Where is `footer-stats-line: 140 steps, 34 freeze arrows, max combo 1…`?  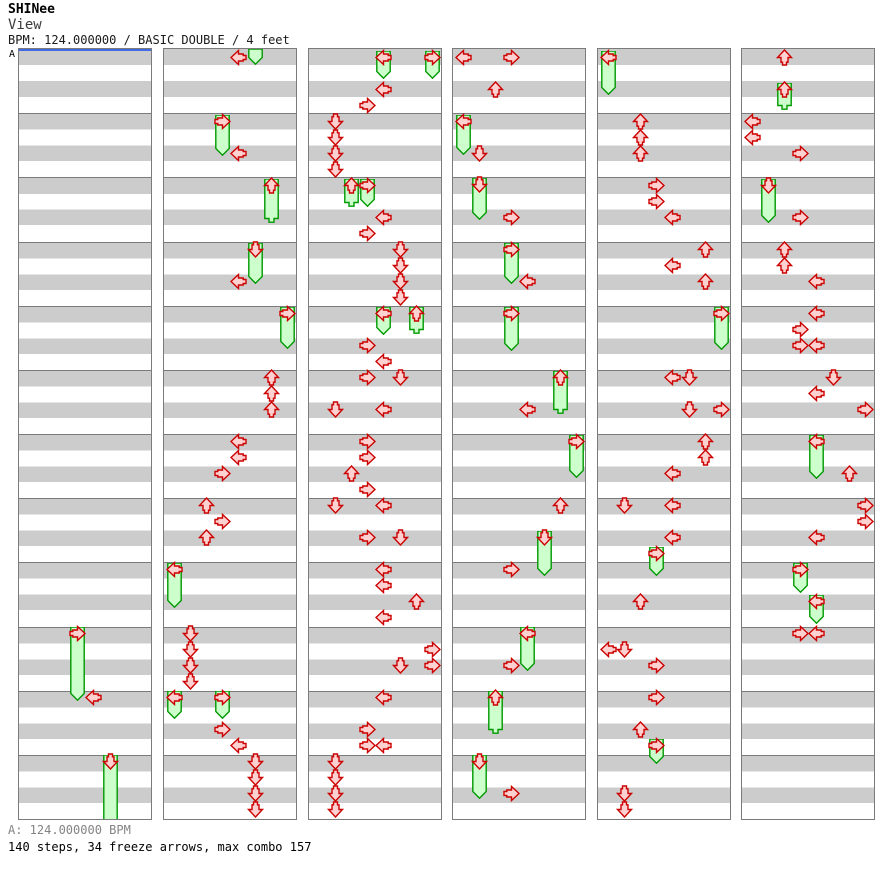
footer-stats-line: 140 steps, 34 freeze arrows, max combo 1… is located at coordinates (160, 847).